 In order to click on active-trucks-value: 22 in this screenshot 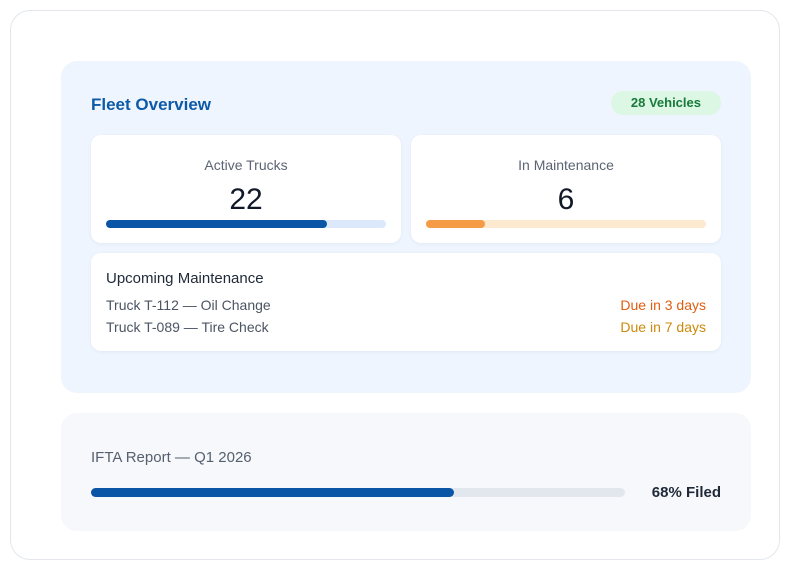, I will do `click(246, 199)`.